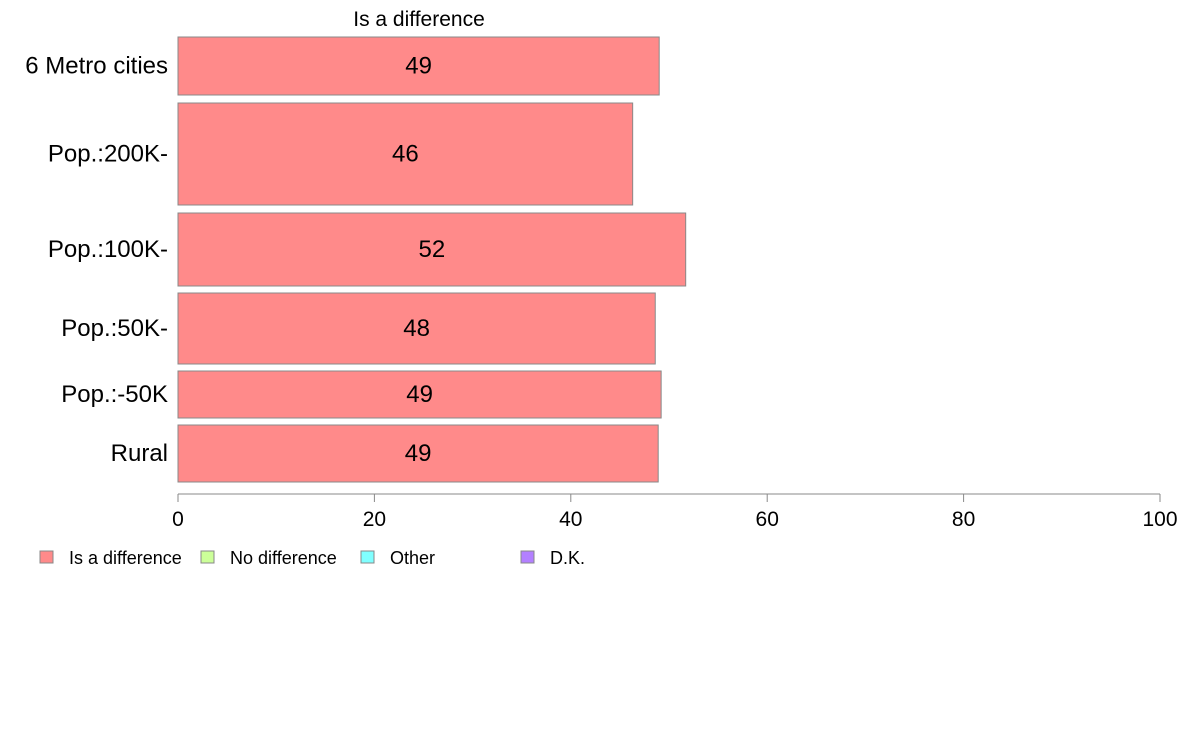  I want to click on x-tick-label: 80, so click(963, 519).